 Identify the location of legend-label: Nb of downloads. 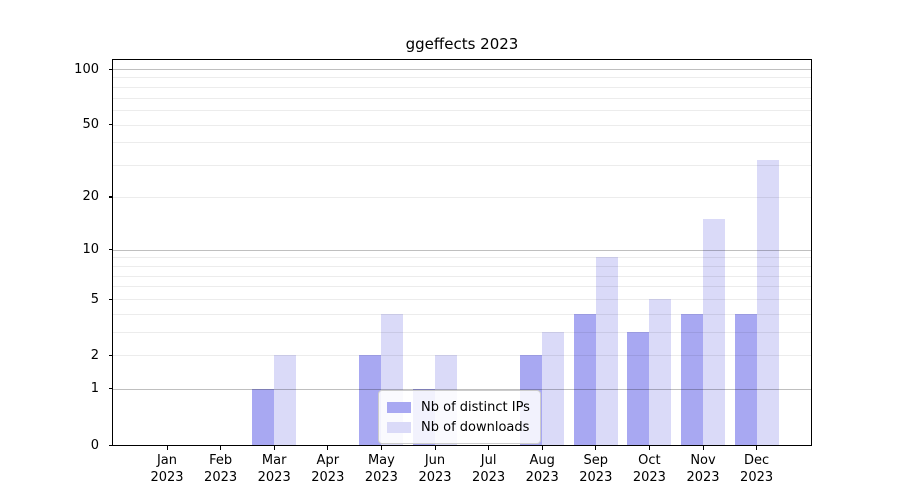
(475, 427).